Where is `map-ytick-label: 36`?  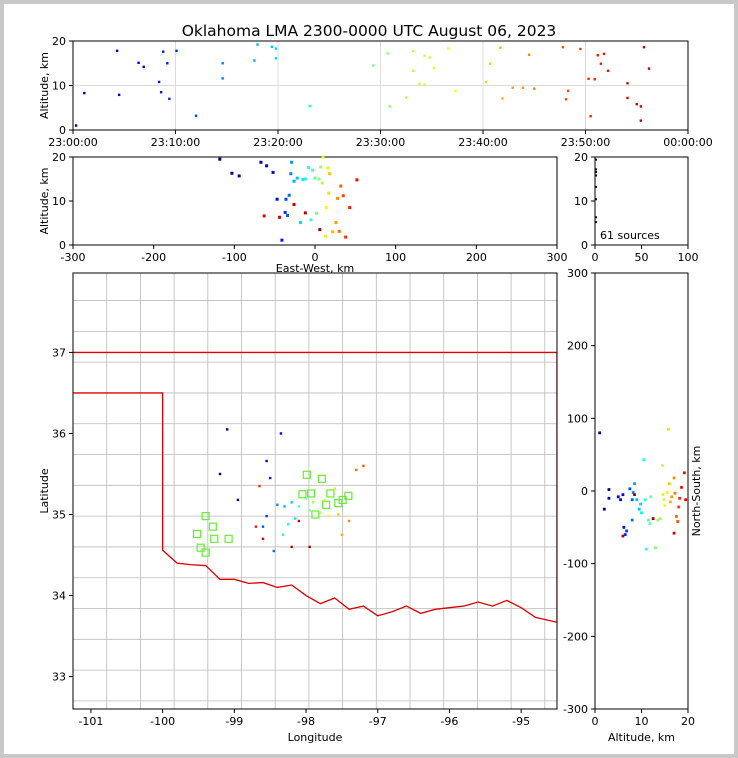 map-ytick-label: 36 is located at coordinates (59, 433).